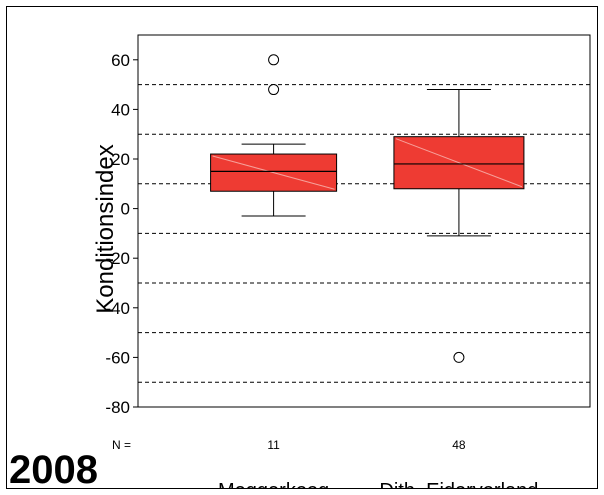  I want to click on category-label: Meggerkoog, so click(273, 484).